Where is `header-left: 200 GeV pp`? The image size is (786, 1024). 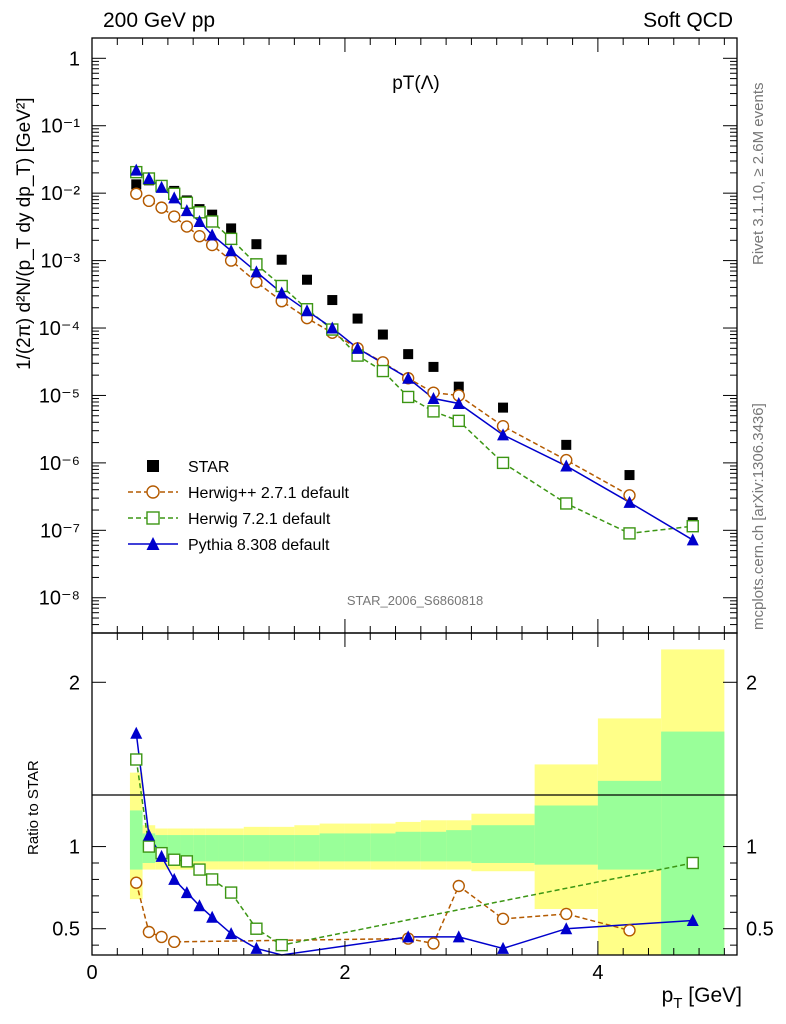 header-left: 200 GeV pp is located at coordinates (159, 20).